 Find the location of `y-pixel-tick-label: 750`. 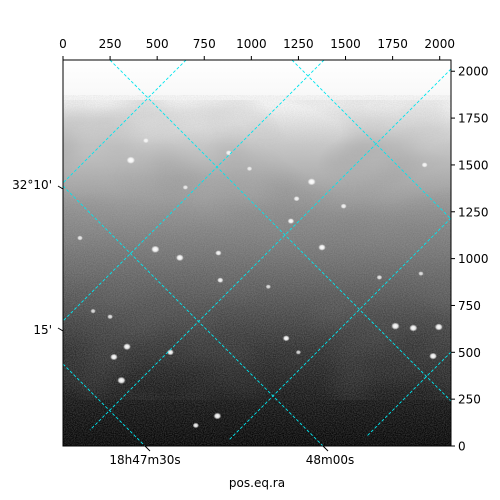

y-pixel-tick-label: 750 is located at coordinates (469, 306).